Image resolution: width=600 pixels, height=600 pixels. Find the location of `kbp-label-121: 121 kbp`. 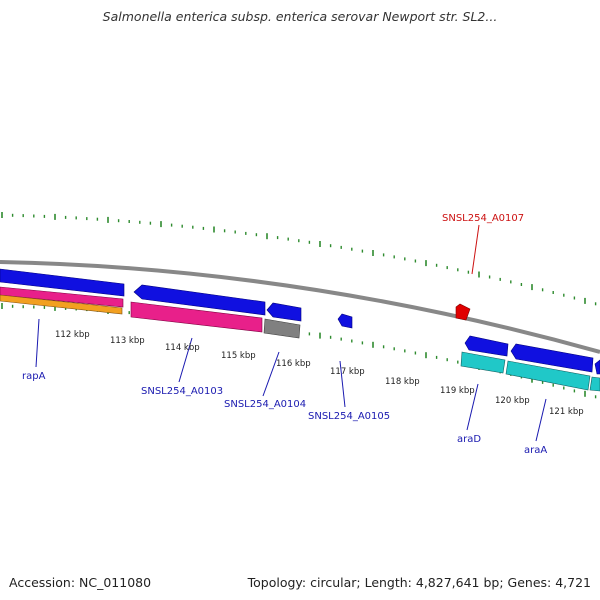

kbp-label-121: 121 kbp is located at coordinates (566, 412).